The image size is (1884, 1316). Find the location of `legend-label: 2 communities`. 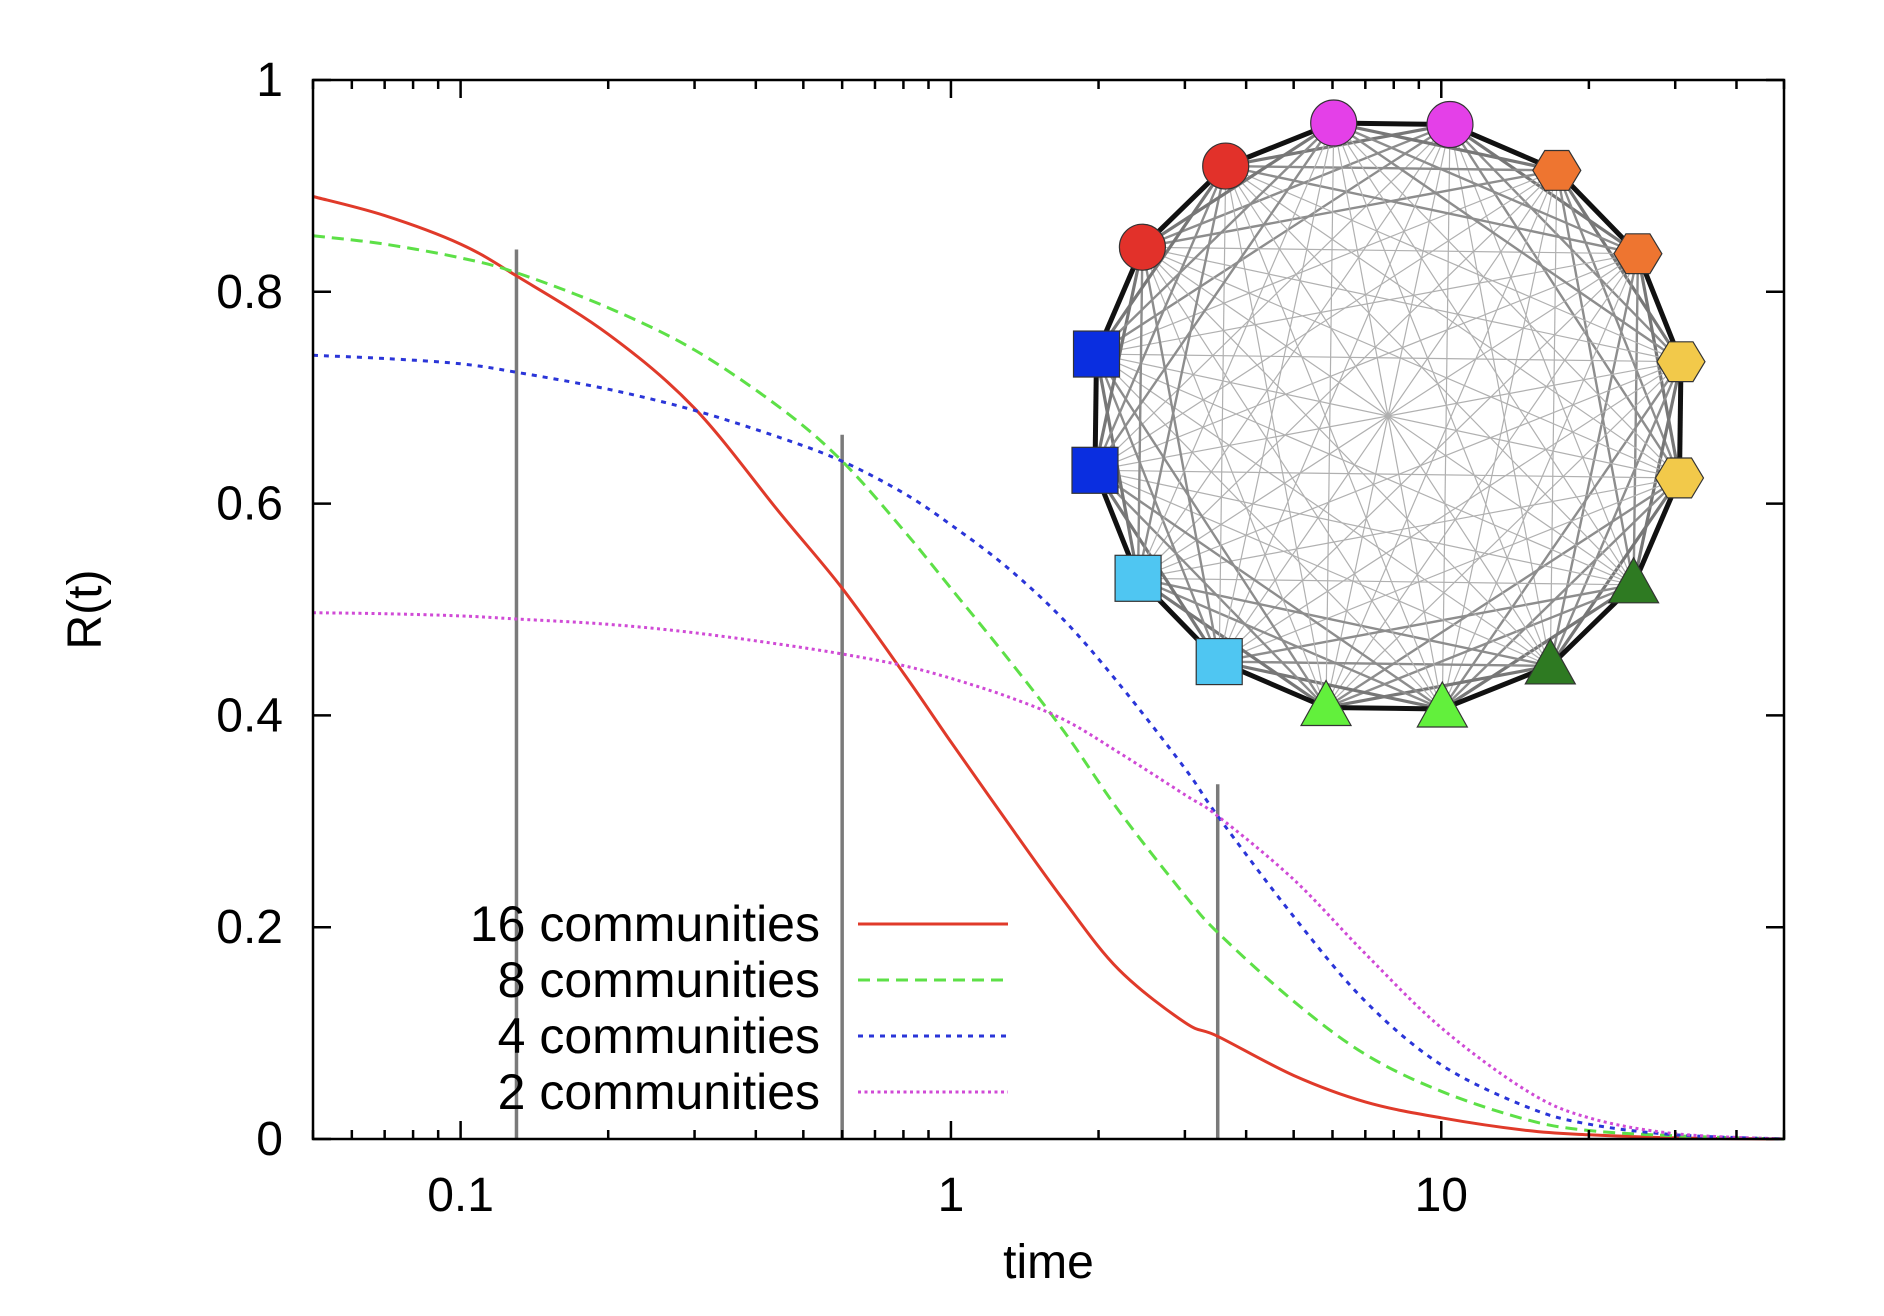

legend-label: 2 communities is located at coordinates (659, 1092).